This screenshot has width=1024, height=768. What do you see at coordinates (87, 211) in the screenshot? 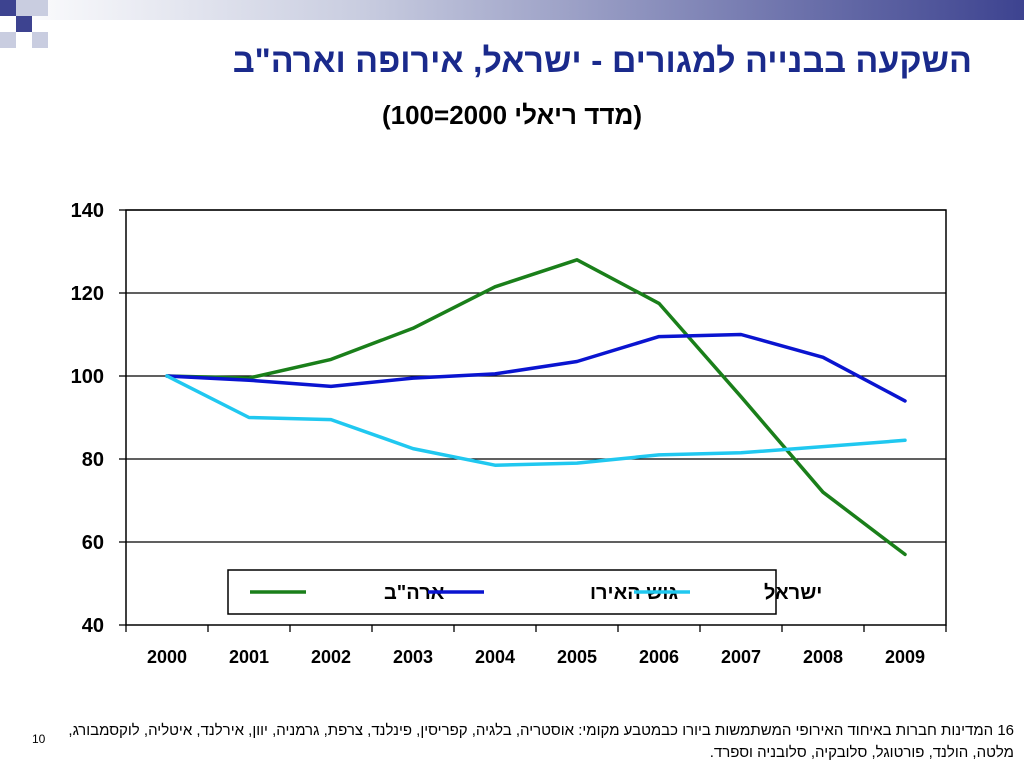
I see `y-tick-label: 140` at bounding box center [87, 211].